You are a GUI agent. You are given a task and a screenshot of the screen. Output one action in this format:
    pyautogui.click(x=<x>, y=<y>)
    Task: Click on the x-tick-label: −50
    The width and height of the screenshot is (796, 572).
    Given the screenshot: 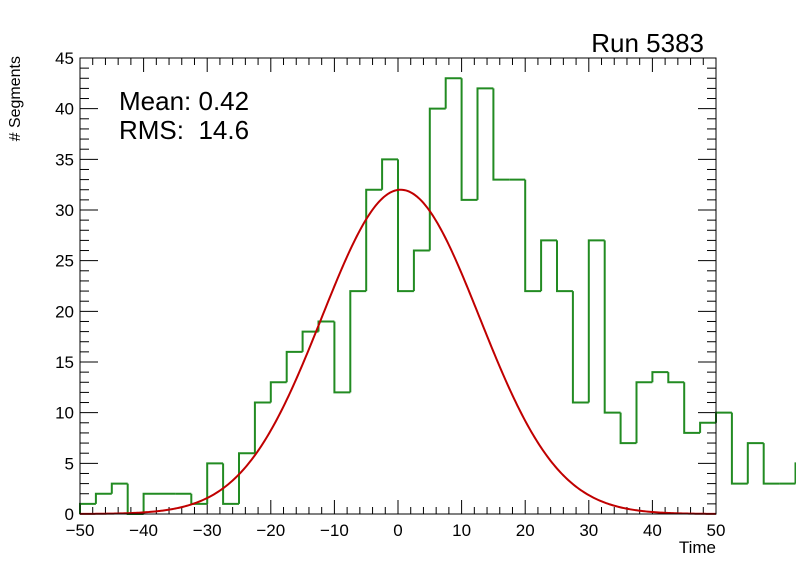 What is the action you would take?
    pyautogui.click(x=80, y=530)
    